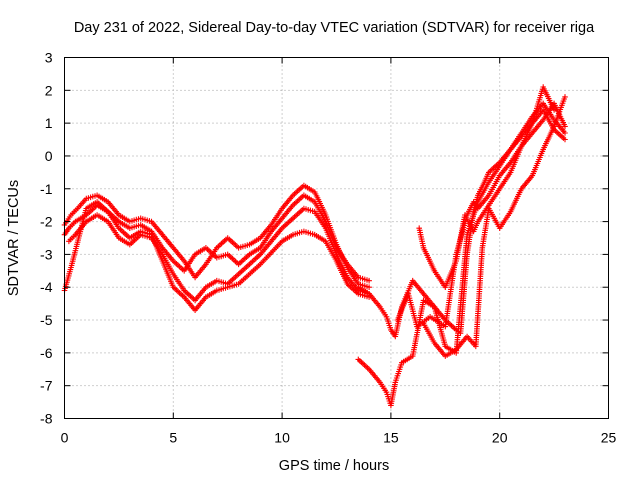  I want to click on y-tick-label: -8, so click(46, 419).